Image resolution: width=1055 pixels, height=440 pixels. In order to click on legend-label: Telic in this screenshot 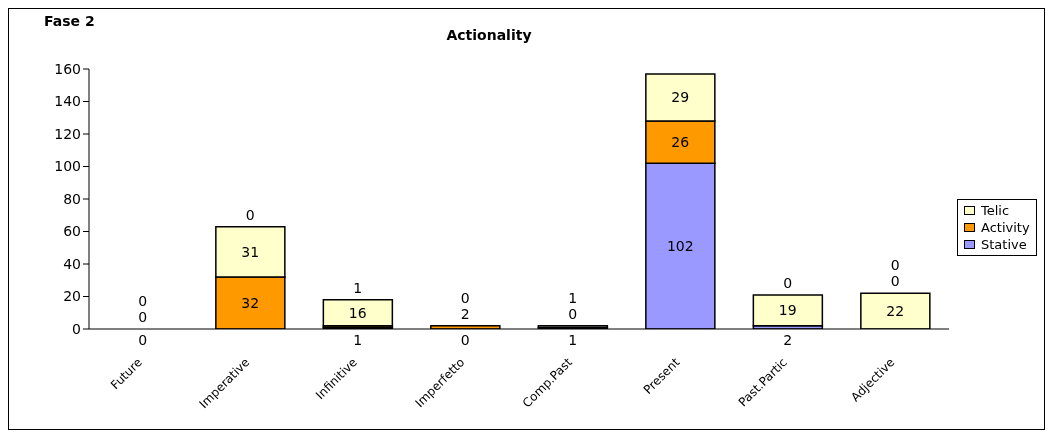, I will do `click(995, 210)`.